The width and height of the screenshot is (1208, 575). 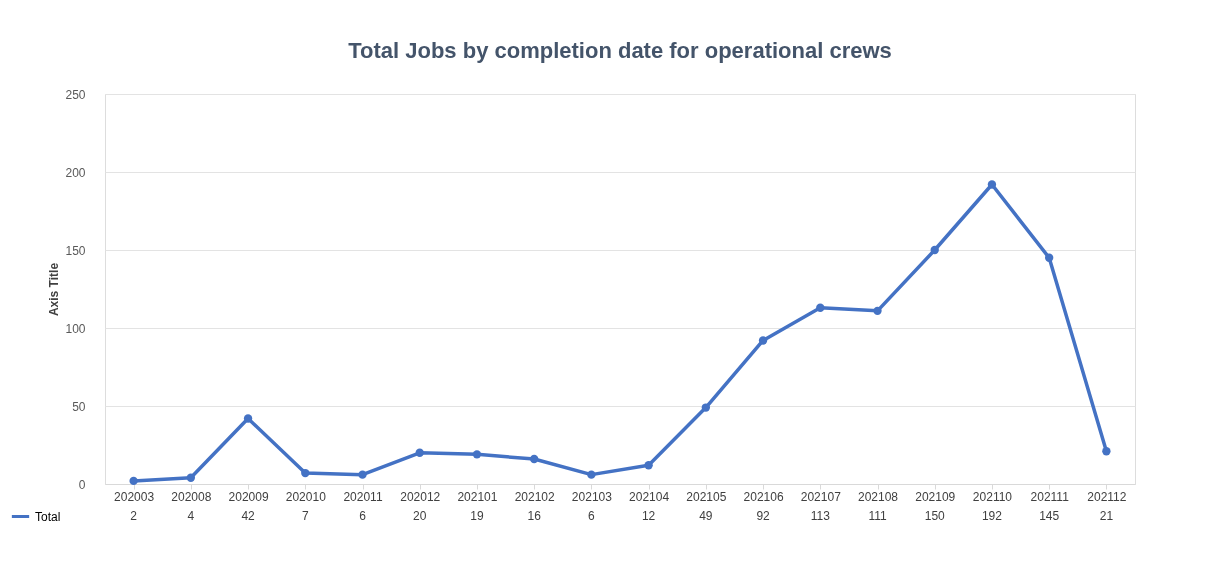 What do you see at coordinates (134, 516) in the screenshot?
I see `data-label: 2` at bounding box center [134, 516].